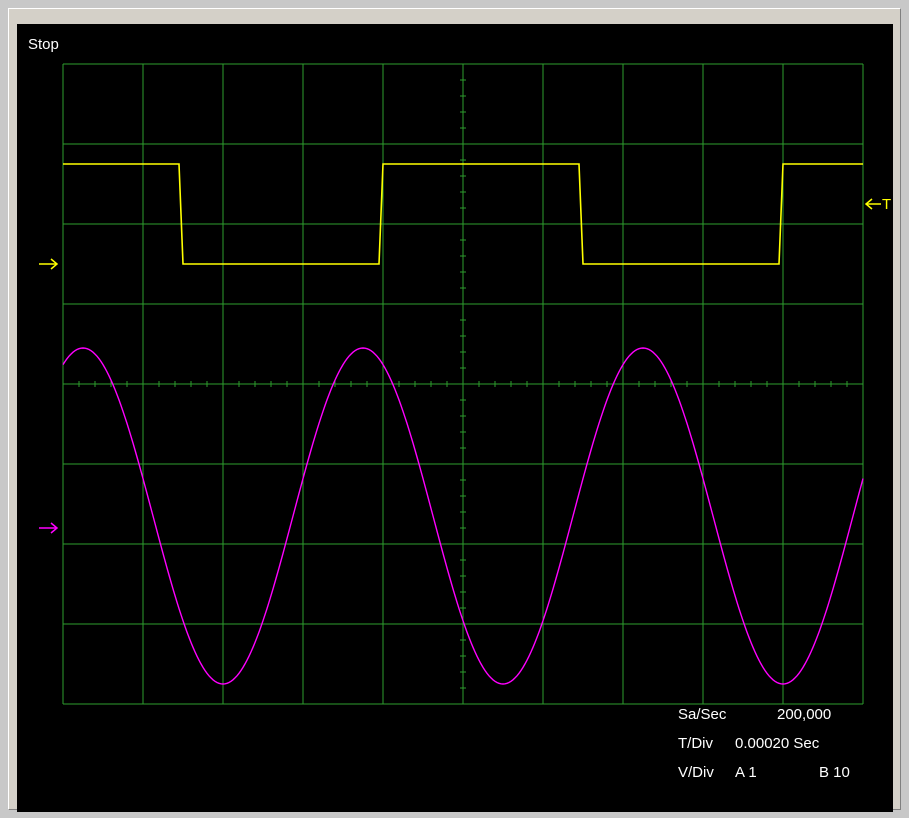 The width and height of the screenshot is (909, 818). Describe the element at coordinates (804, 714) in the screenshot. I see `sample-rate-value: 200,000` at that location.